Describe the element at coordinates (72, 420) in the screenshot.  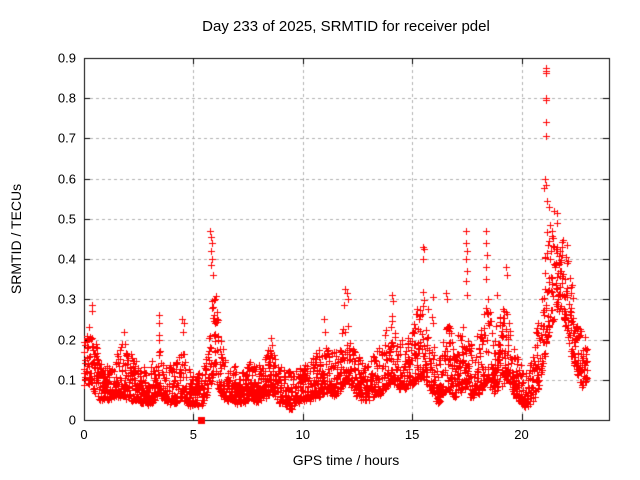
I see `y-tick-label: 0` at that location.